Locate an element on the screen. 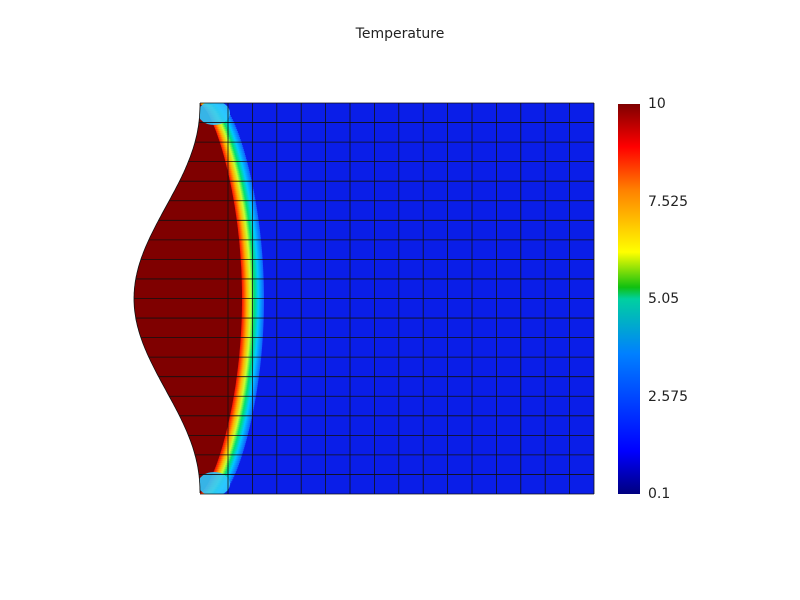  colorbar-tick-label: 2.575 is located at coordinates (668, 396).